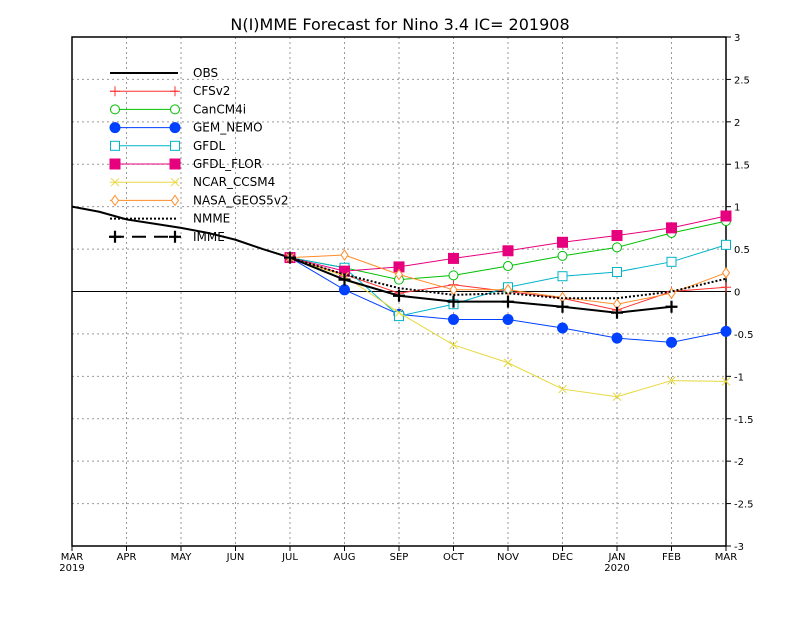 The width and height of the screenshot is (800, 618). I want to click on x-year-label: 2019, so click(71, 568).